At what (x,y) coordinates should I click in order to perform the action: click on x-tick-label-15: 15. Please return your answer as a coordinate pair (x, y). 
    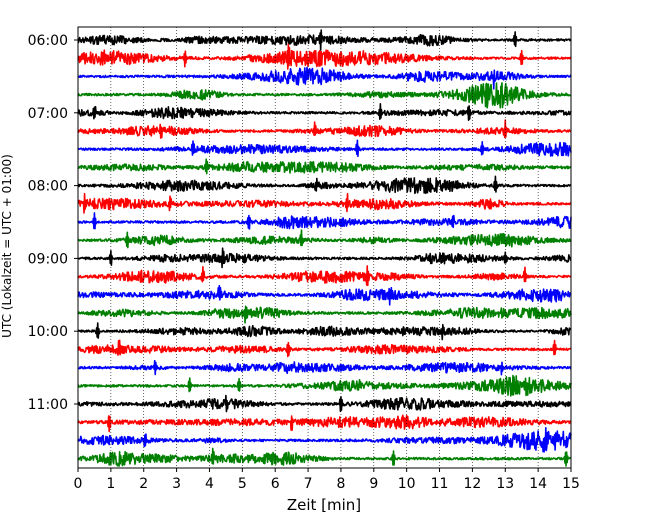
    Looking at the image, I should click on (571, 484).